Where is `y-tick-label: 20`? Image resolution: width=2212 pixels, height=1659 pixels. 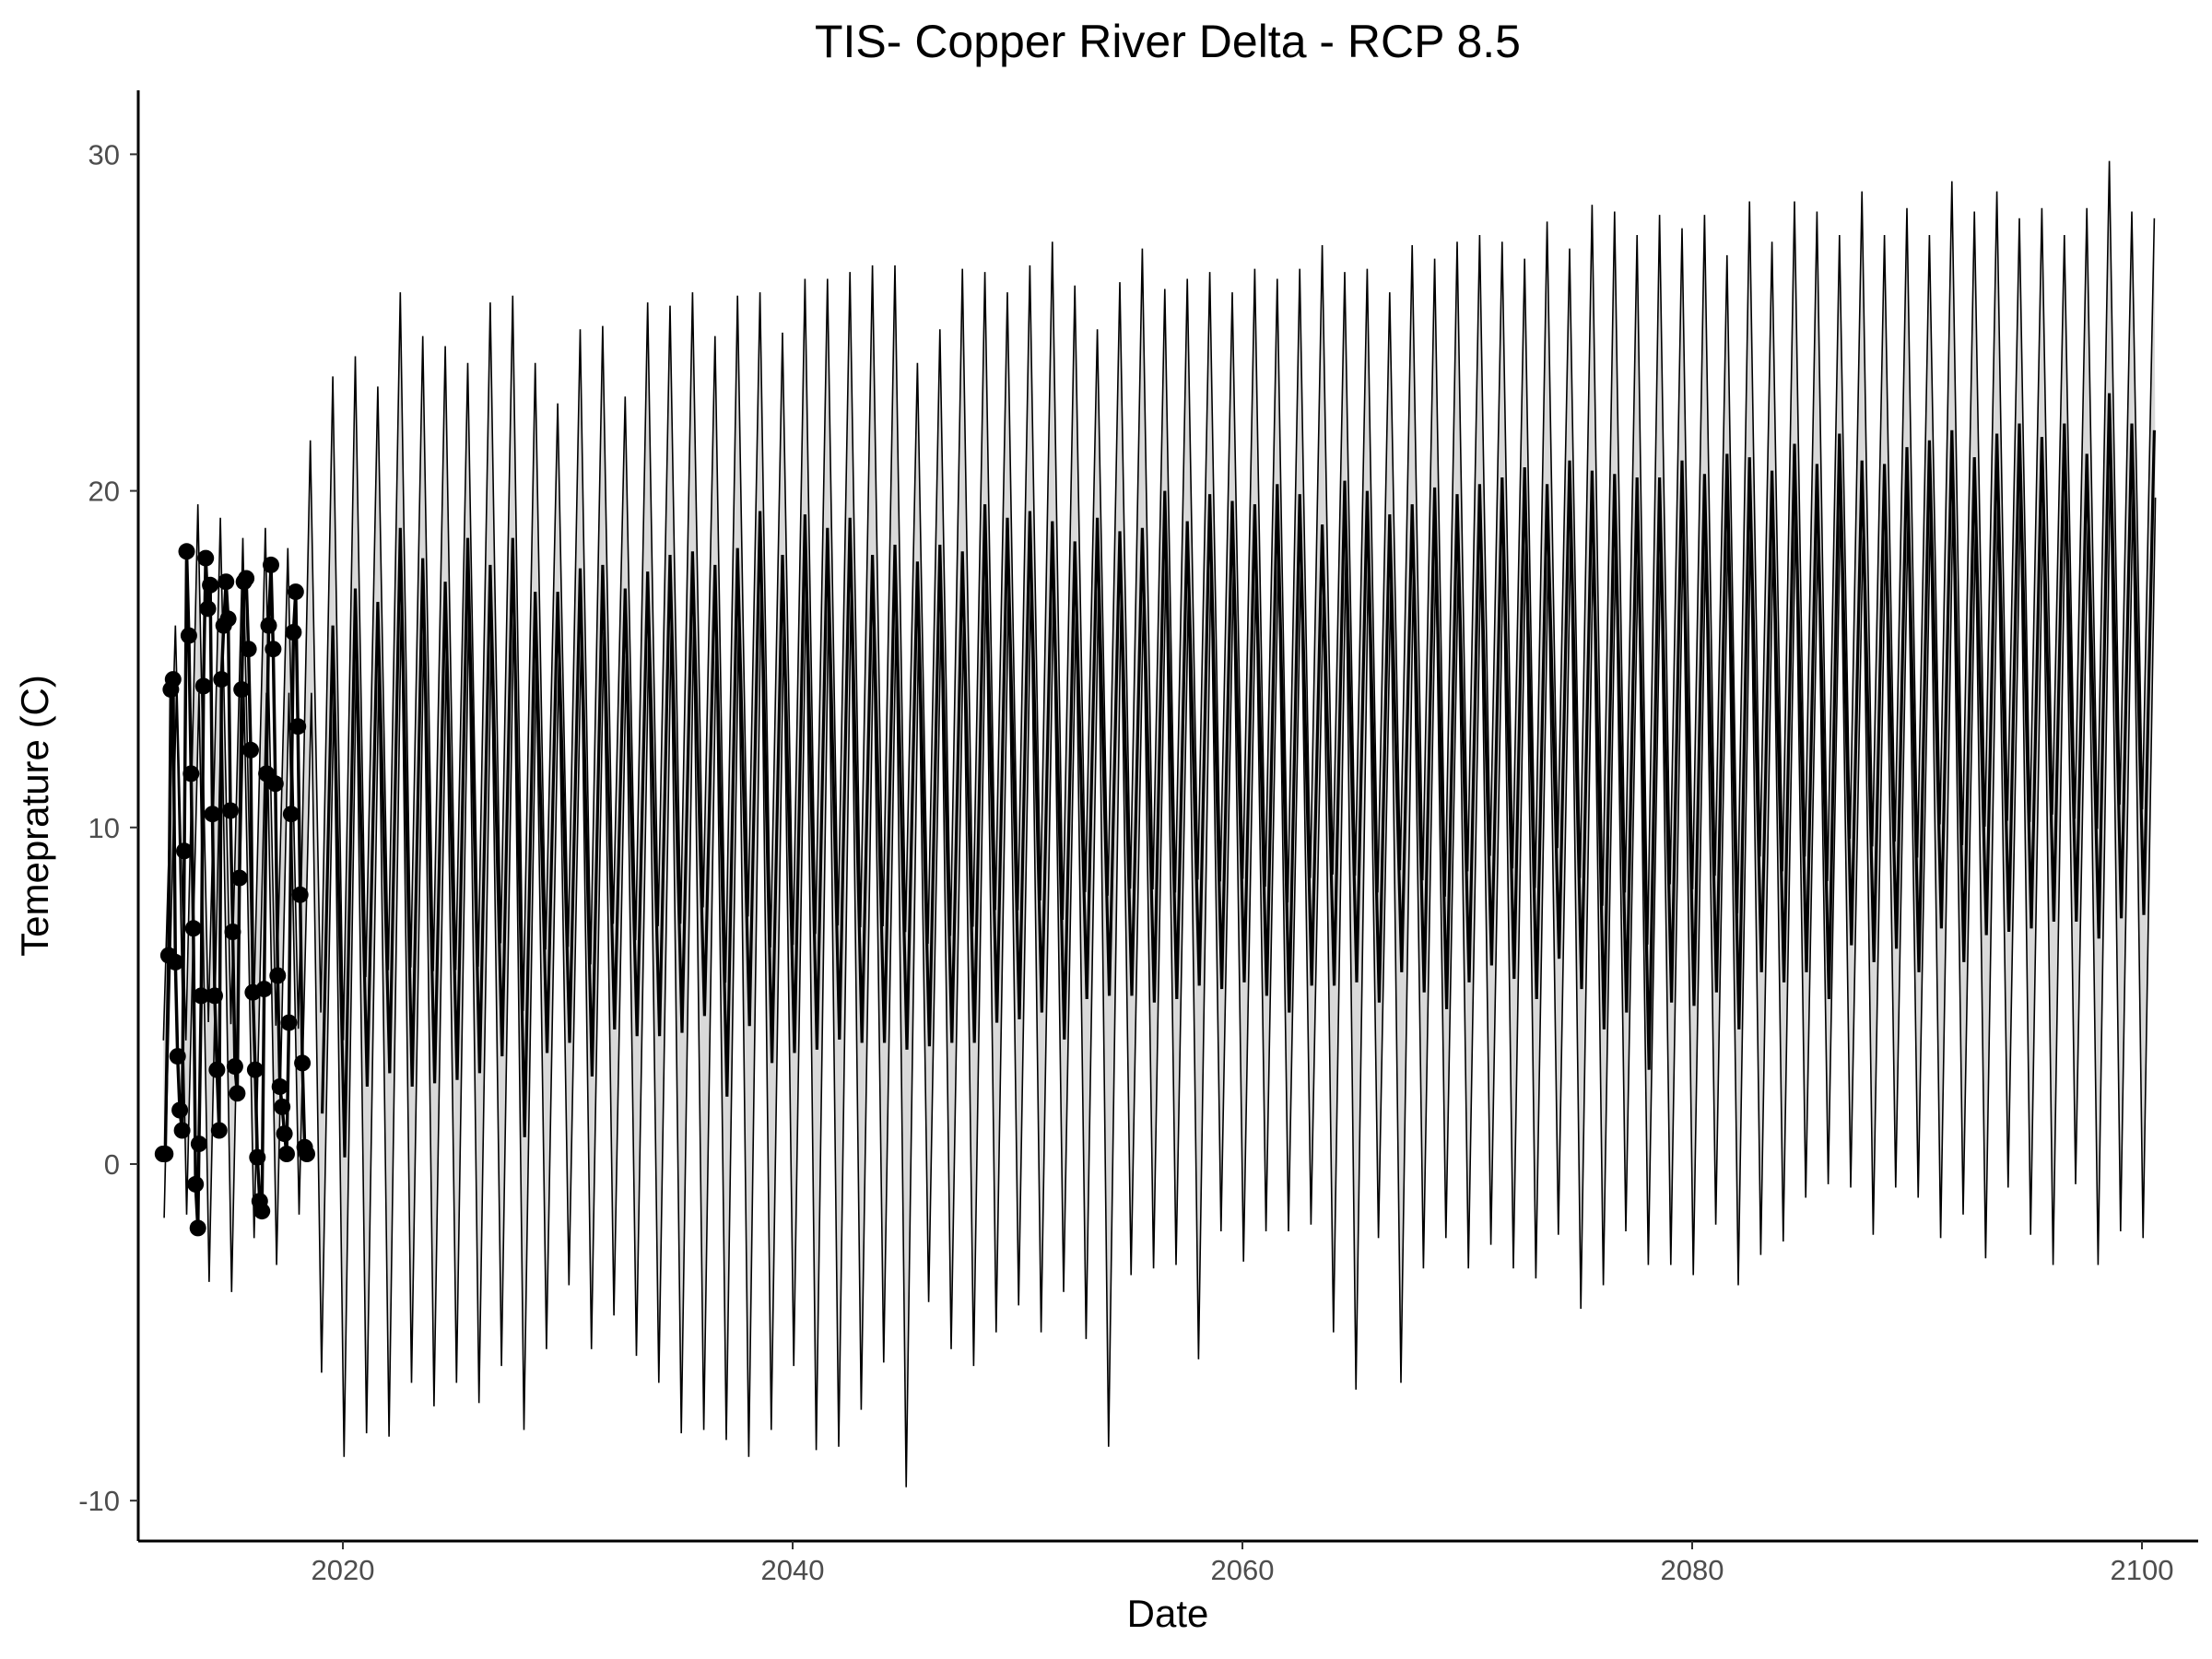 y-tick-label: 20 is located at coordinates (104, 492).